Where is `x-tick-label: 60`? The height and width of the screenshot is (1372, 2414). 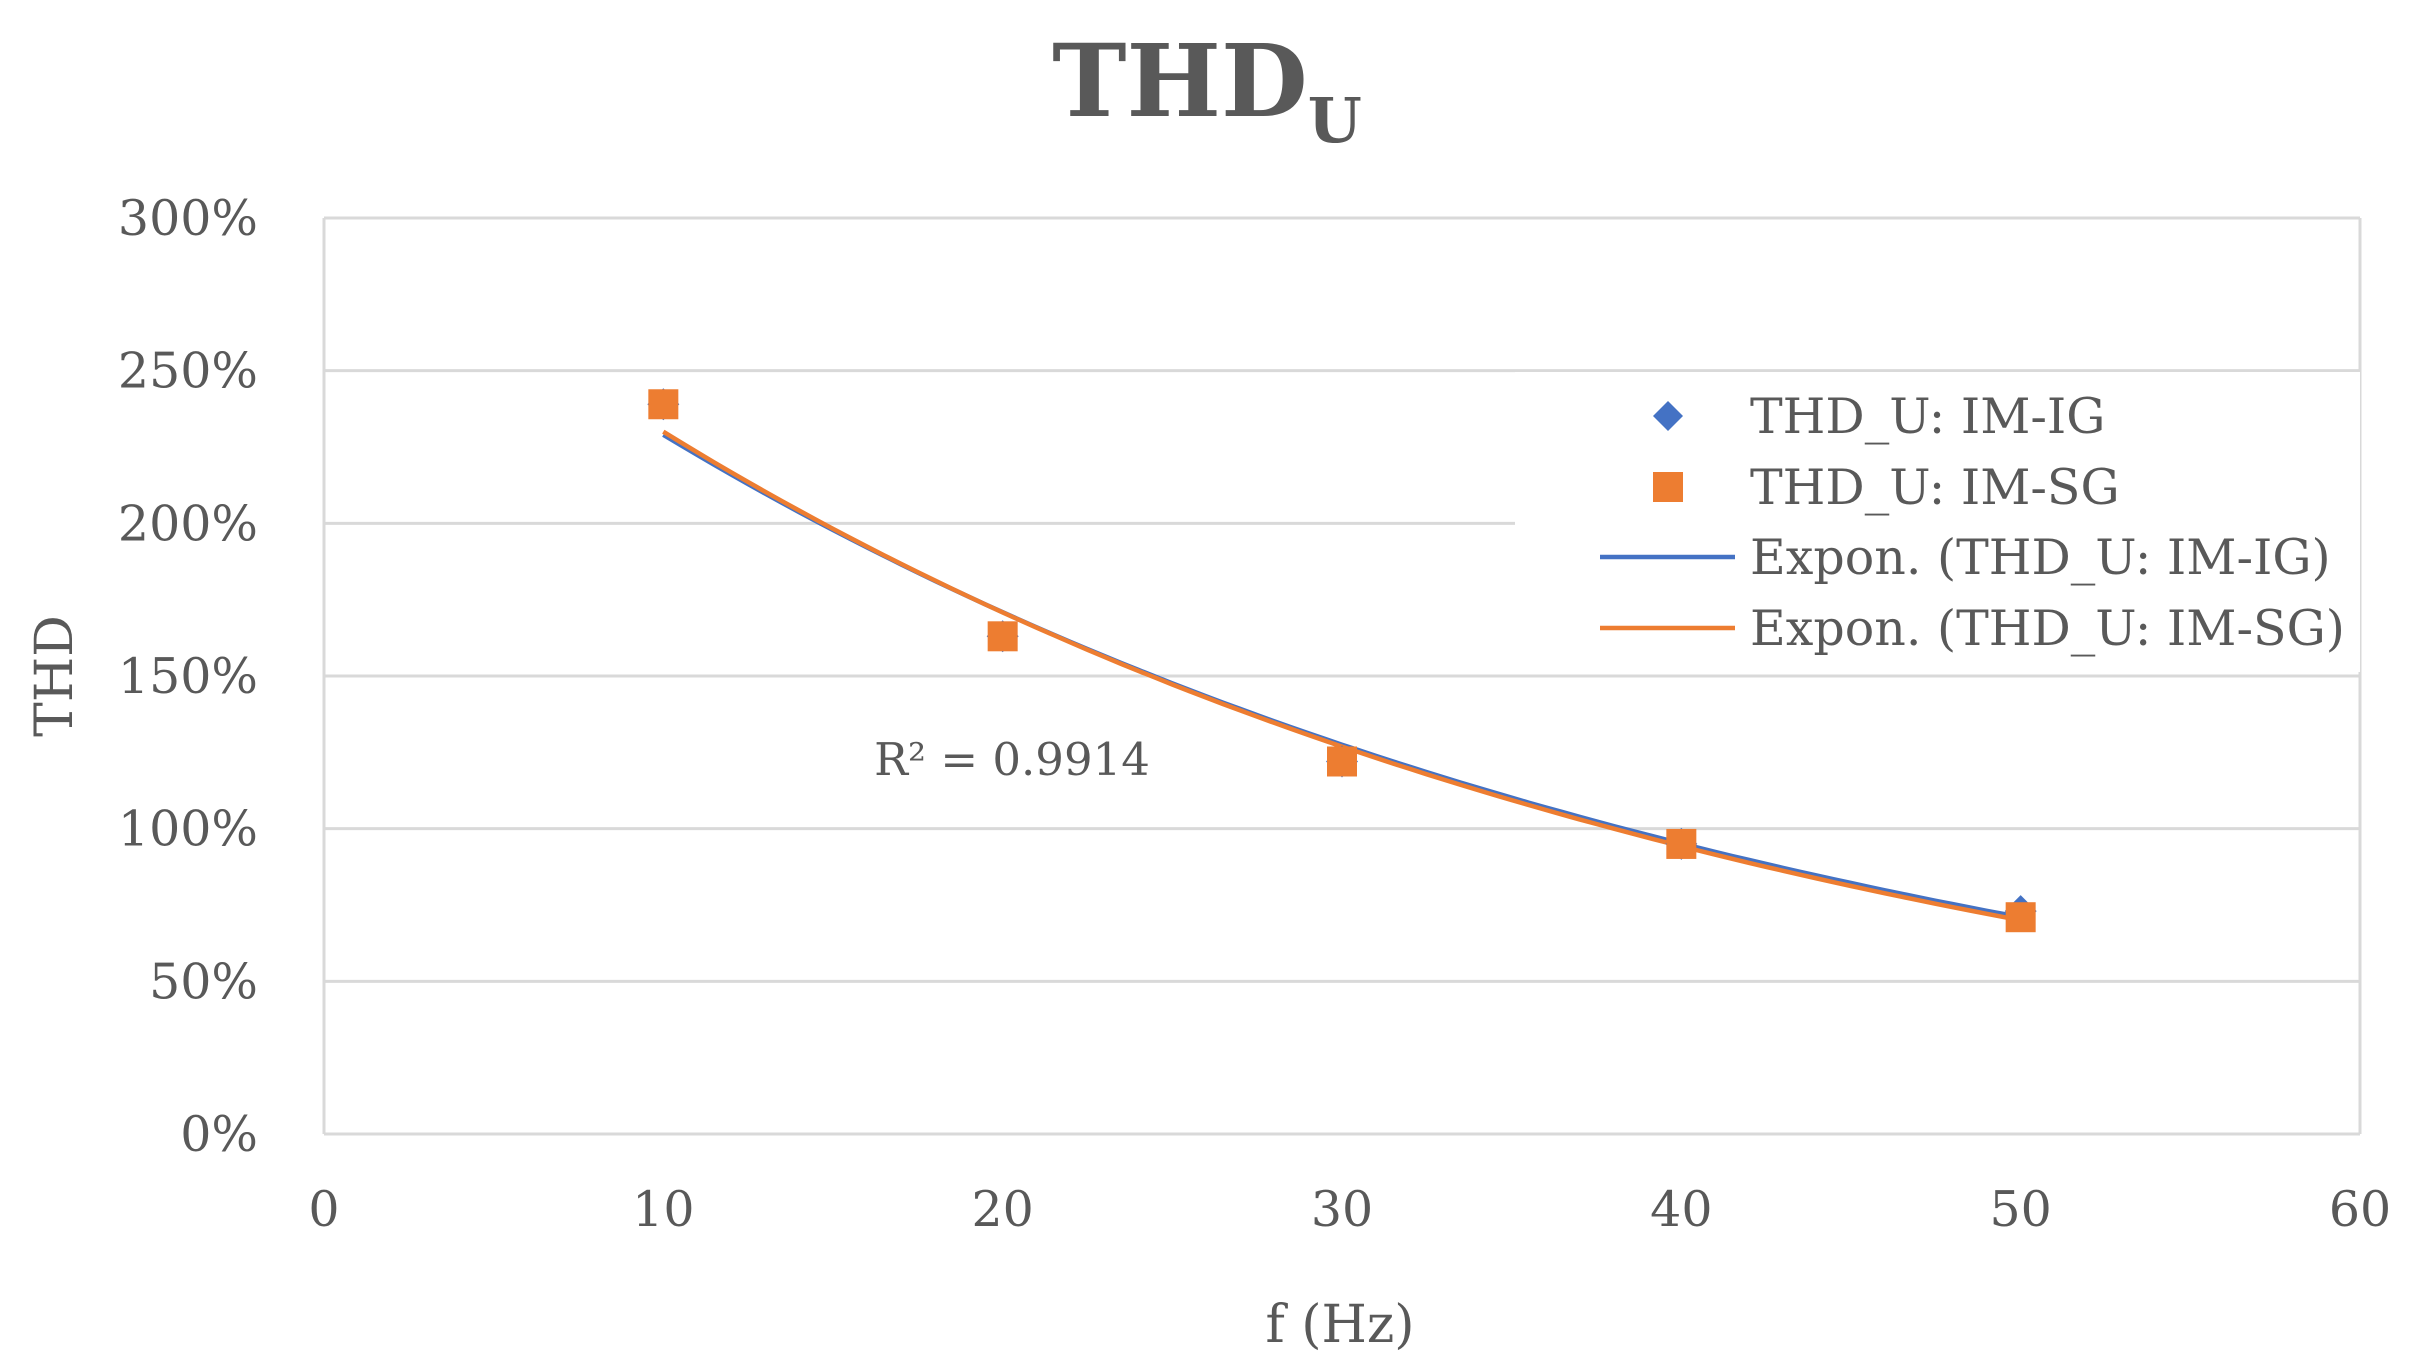
x-tick-label: 60 is located at coordinates (2360, 1209).